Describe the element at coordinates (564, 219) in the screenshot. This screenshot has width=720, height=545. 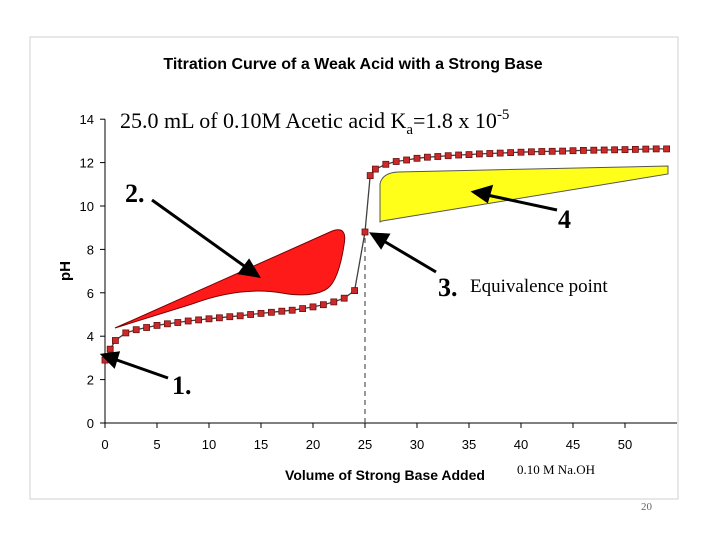
I see `annotation-label-4: 4` at that location.